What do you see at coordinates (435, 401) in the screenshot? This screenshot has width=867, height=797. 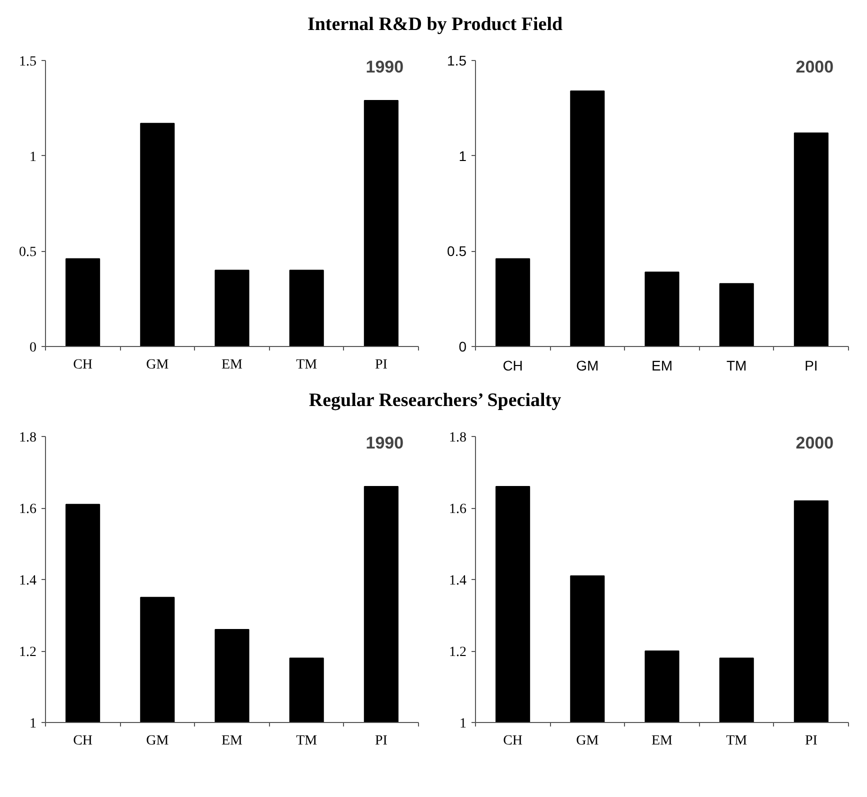 I see `chart-title: Regular Researchers’ Specialty` at bounding box center [435, 401].